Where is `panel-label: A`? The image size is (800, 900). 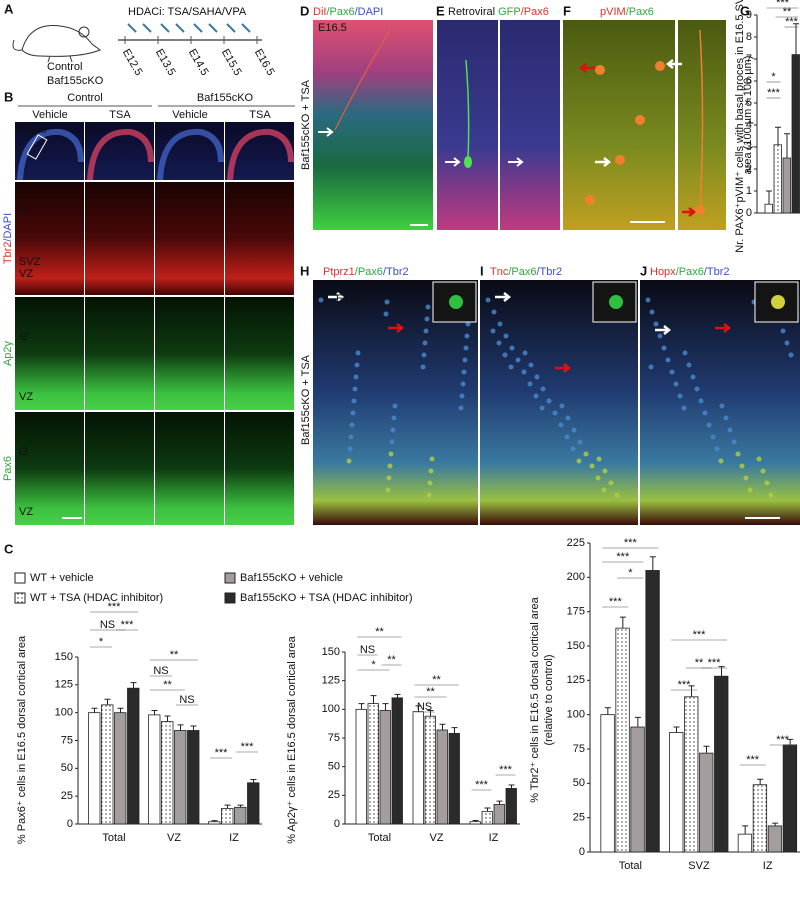
panel-label: A is located at coordinates (9, 8).